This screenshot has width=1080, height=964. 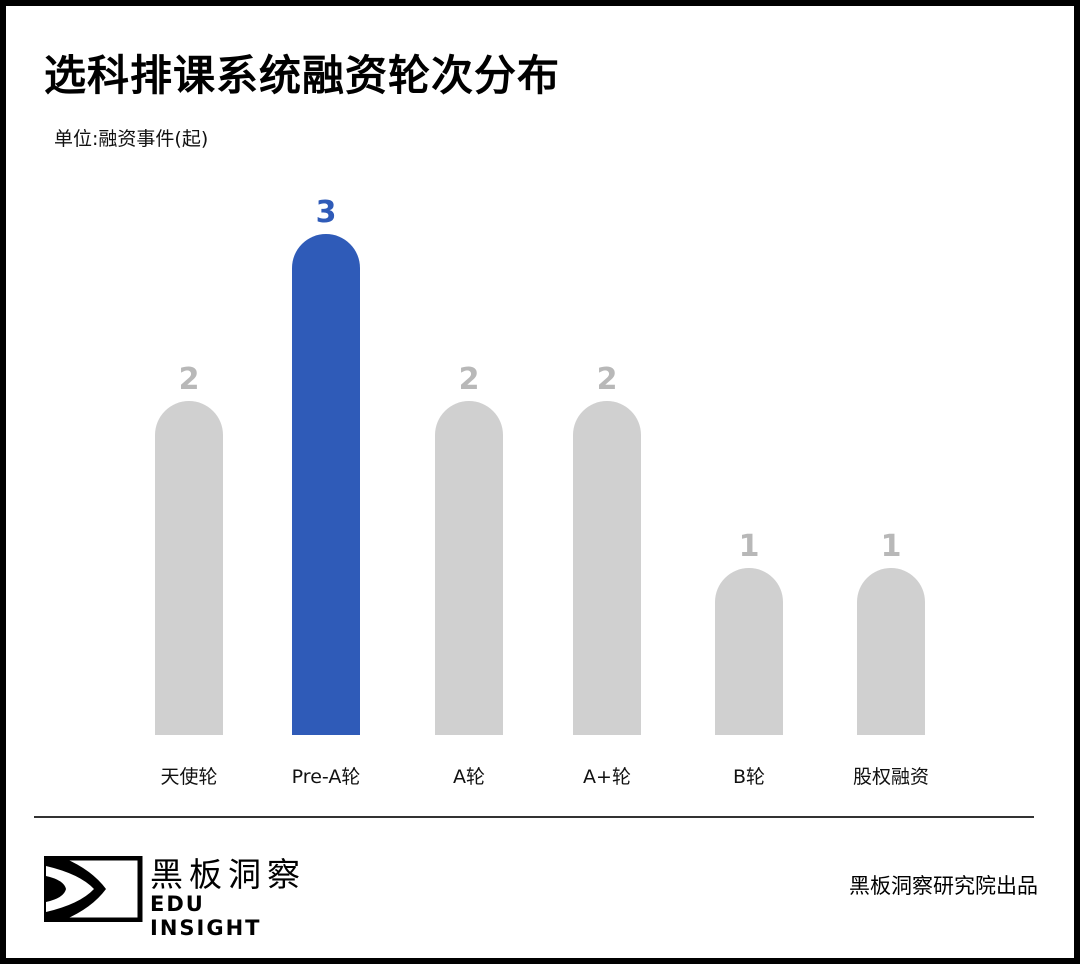 What do you see at coordinates (607, 379) in the screenshot?
I see `value-label-3: 2` at bounding box center [607, 379].